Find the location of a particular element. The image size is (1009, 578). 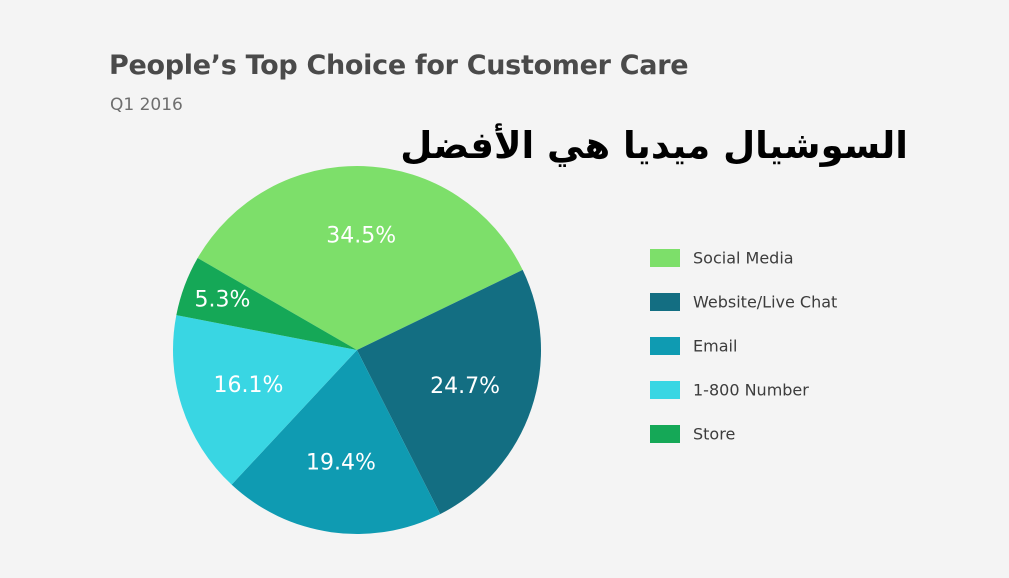

pie-slice-1-800-number is located at coordinates (264, 400).